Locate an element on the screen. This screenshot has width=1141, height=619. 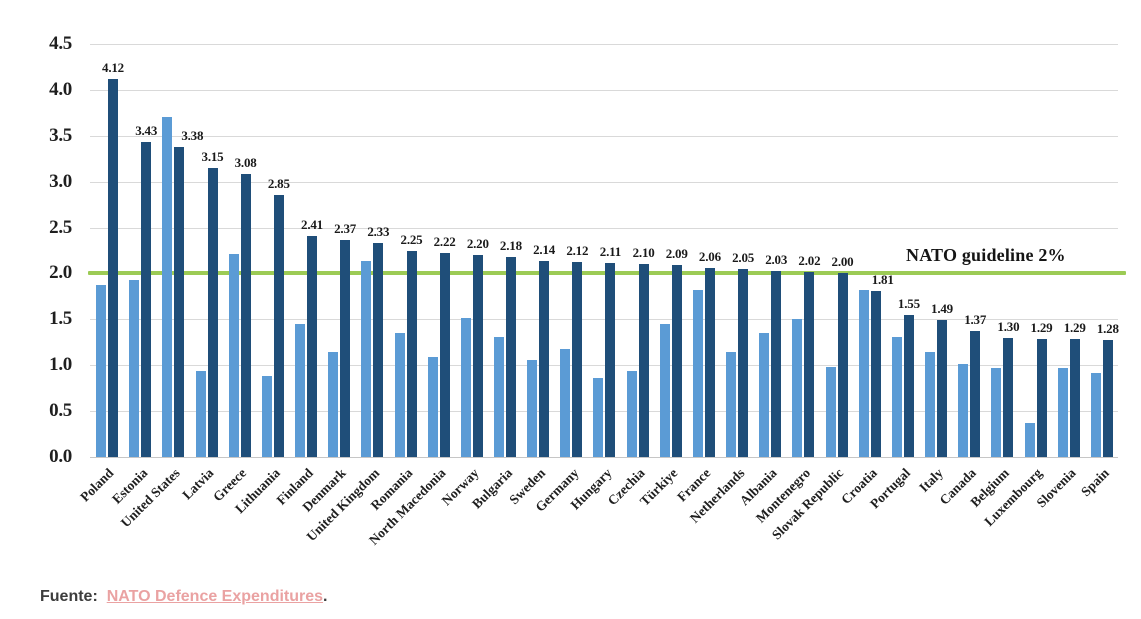
bar-value-label: 3.43 is located at coordinates (146, 131).